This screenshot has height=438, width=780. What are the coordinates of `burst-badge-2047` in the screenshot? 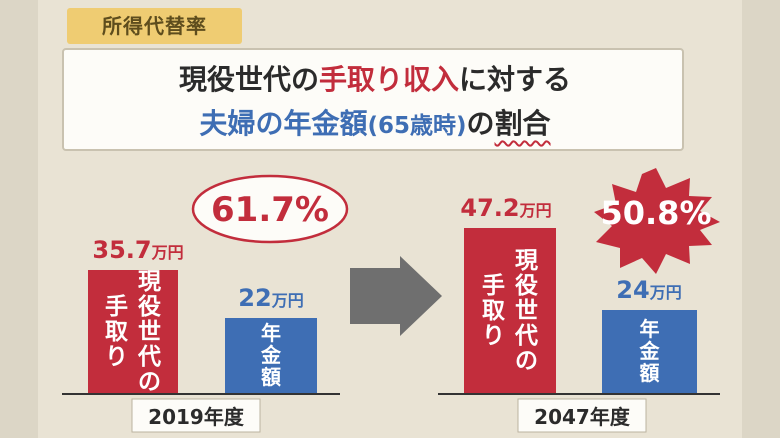 It's located at (657, 221).